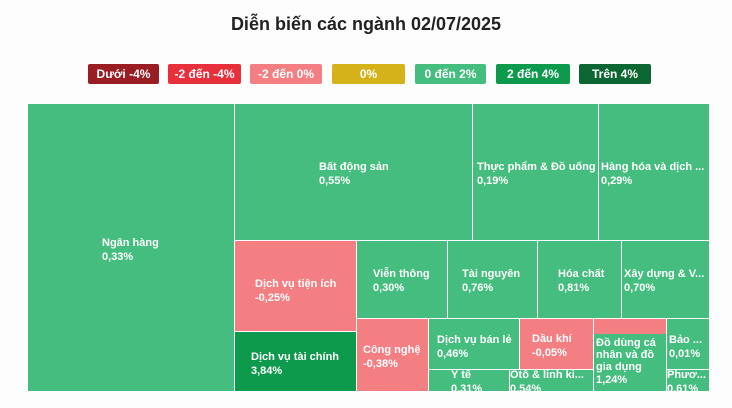 The width and height of the screenshot is (732, 408). What do you see at coordinates (305, 291) in the screenshot?
I see `tile-label: Dịch vụ tiện ích -0,25%` at bounding box center [305, 291].